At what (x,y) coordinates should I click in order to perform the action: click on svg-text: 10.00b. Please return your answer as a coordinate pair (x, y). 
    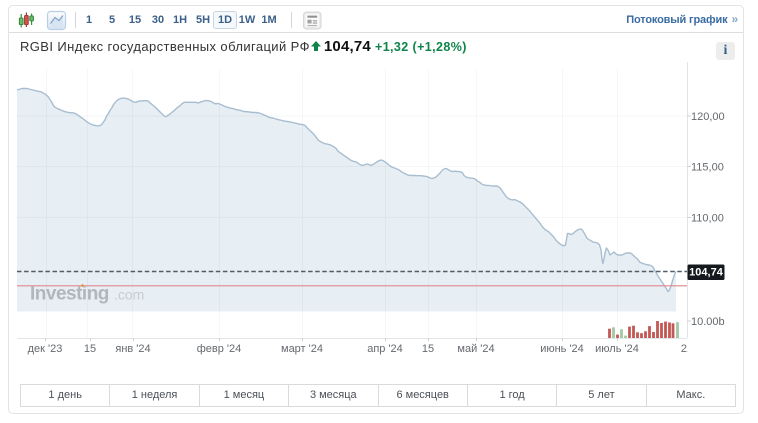
    Looking at the image, I should click on (708, 322).